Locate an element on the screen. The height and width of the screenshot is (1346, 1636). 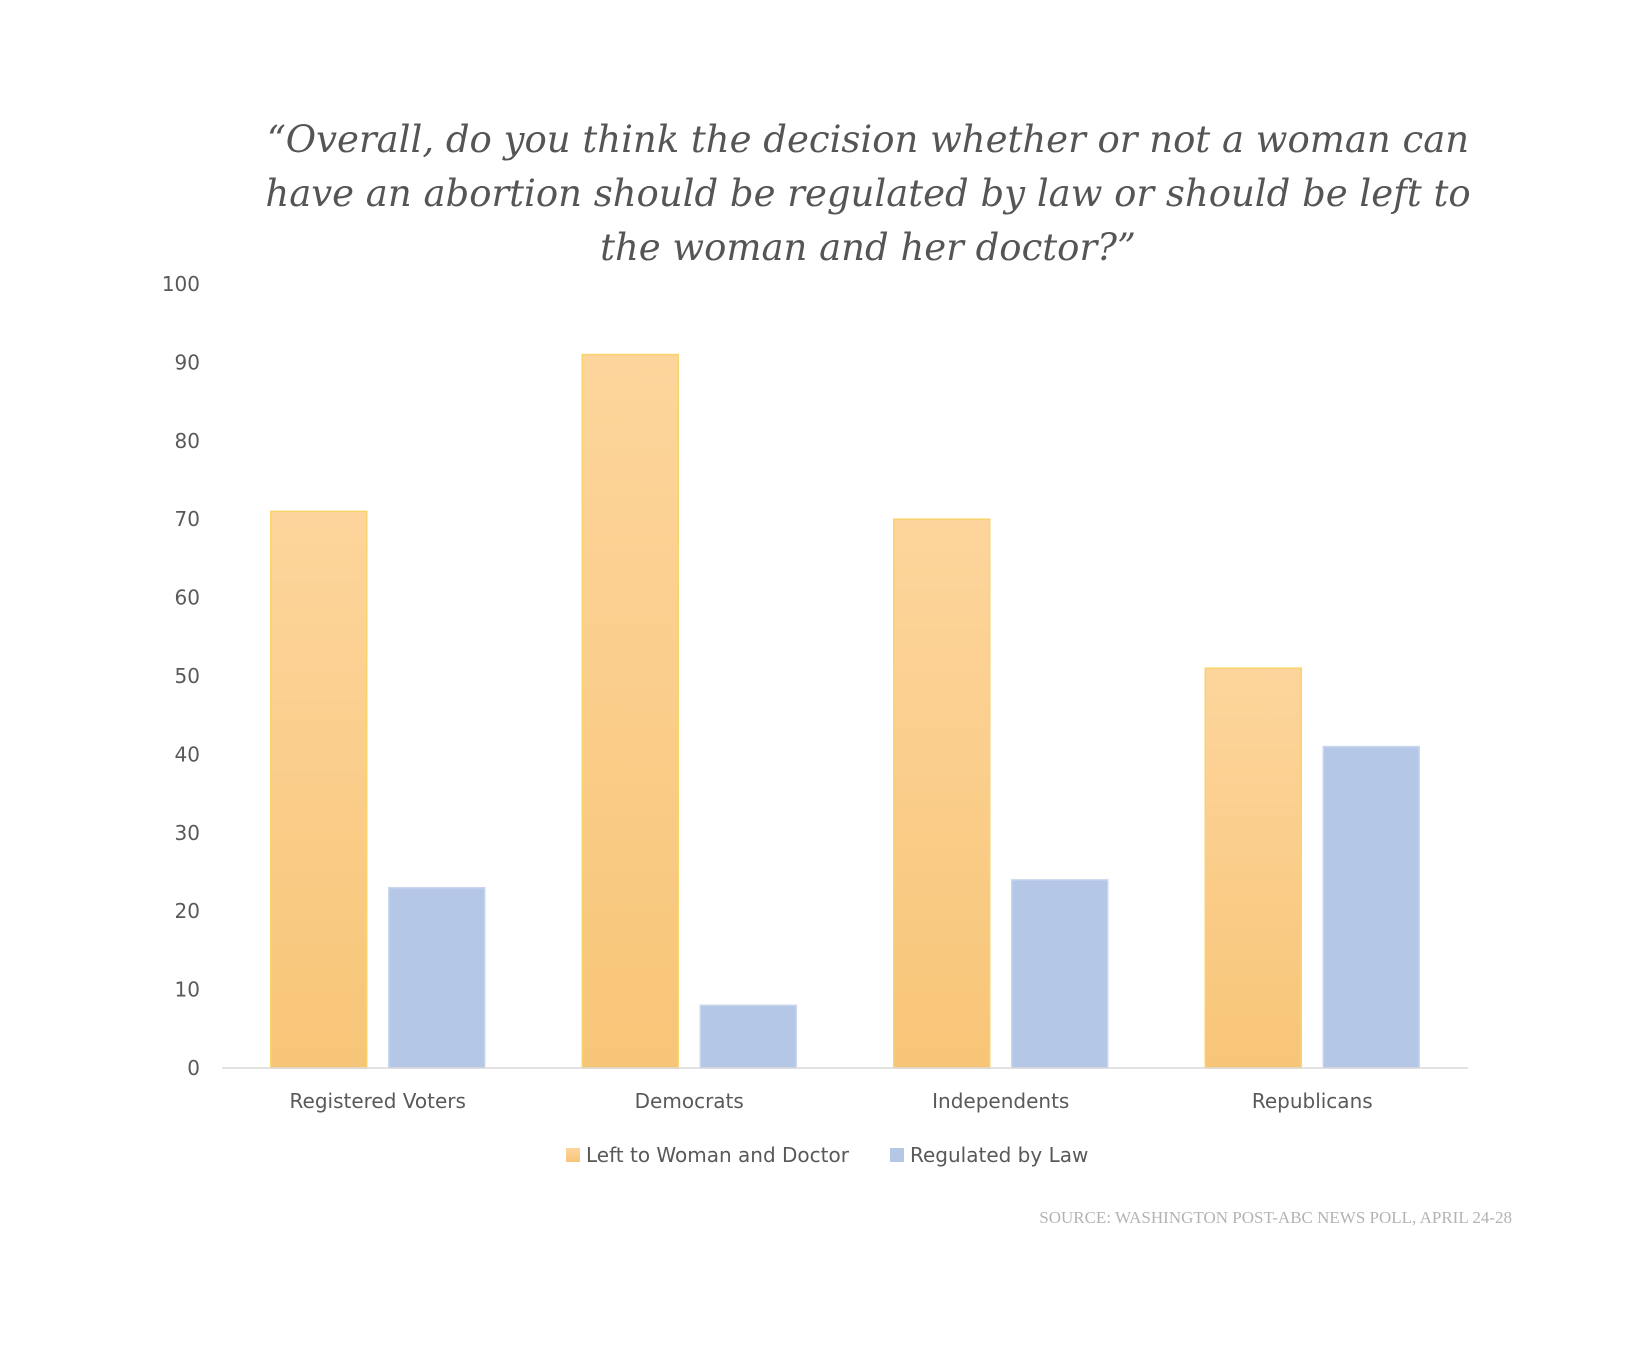
y-axis: 0 10 20 30 40 50 60 70 80 90 100 is located at coordinates (181, 676).